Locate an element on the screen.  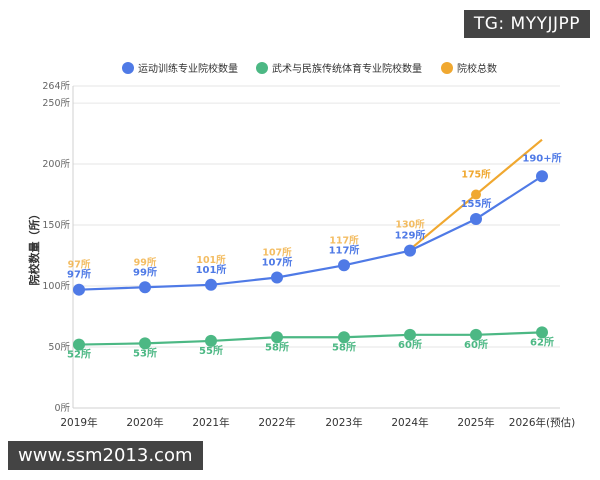
legend-label: 运动训练专业院校数量 is located at coordinates (188, 68).